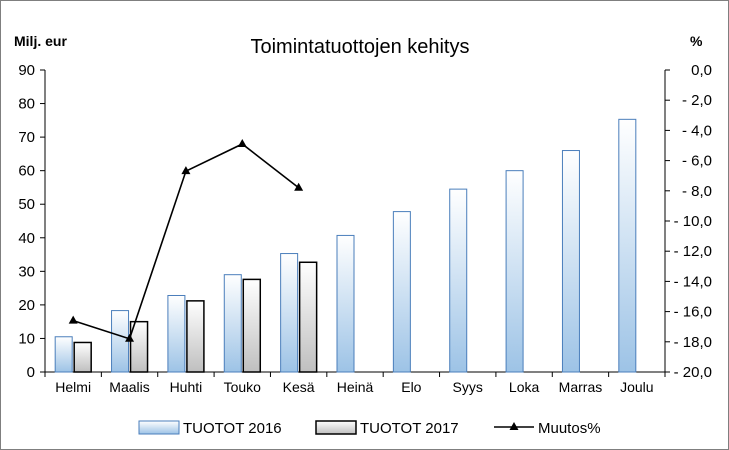 This screenshot has width=729, height=450. Describe the element at coordinates (697, 161) in the screenshot. I see `y2-tick-label: - 6,0` at that location.